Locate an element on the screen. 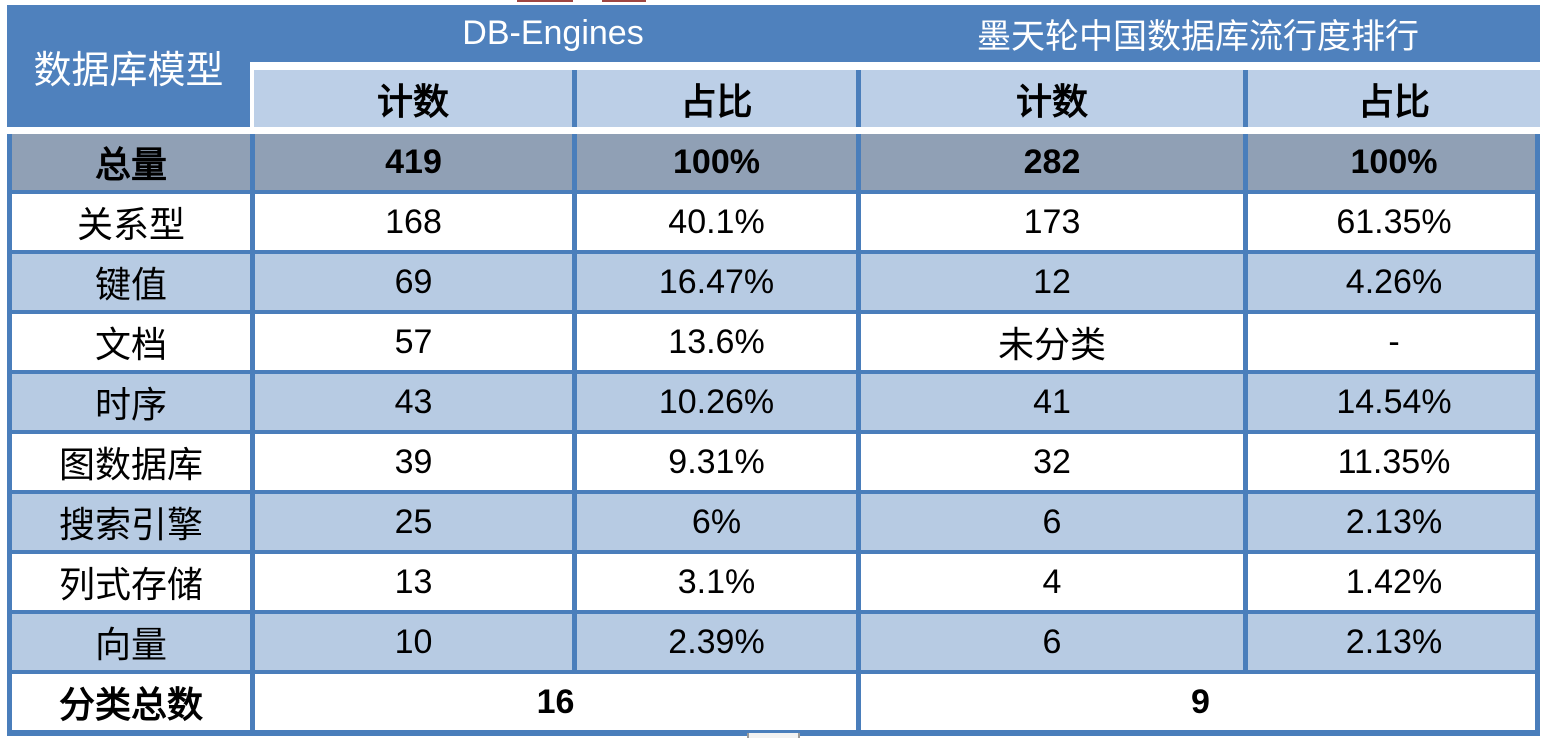  cell-dbe-share: 9.31% is located at coordinates (714, 462).